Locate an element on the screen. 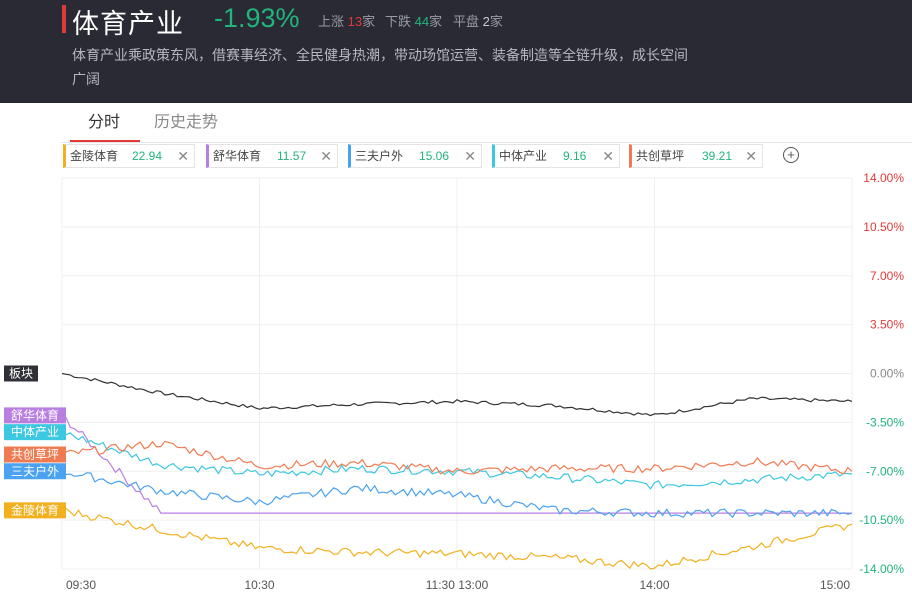 Image resolution: width=912 pixels, height=599 pixels. series-tag-label: 中体产业 is located at coordinates (35, 431).